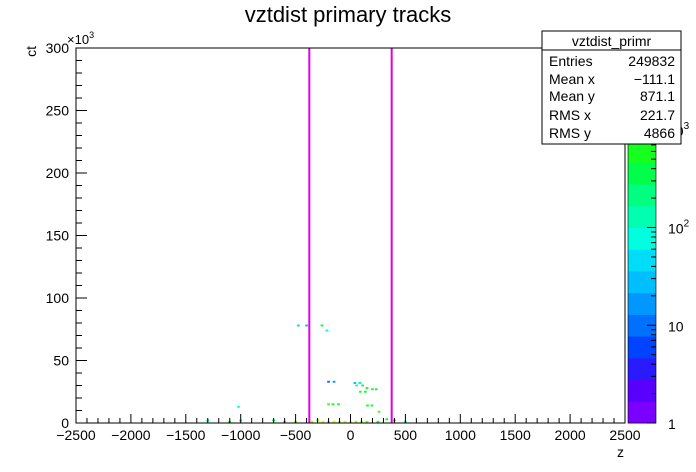  Describe the element at coordinates (570, 133) in the screenshot. I see `stats-rms-y-label: RMS y` at that location.